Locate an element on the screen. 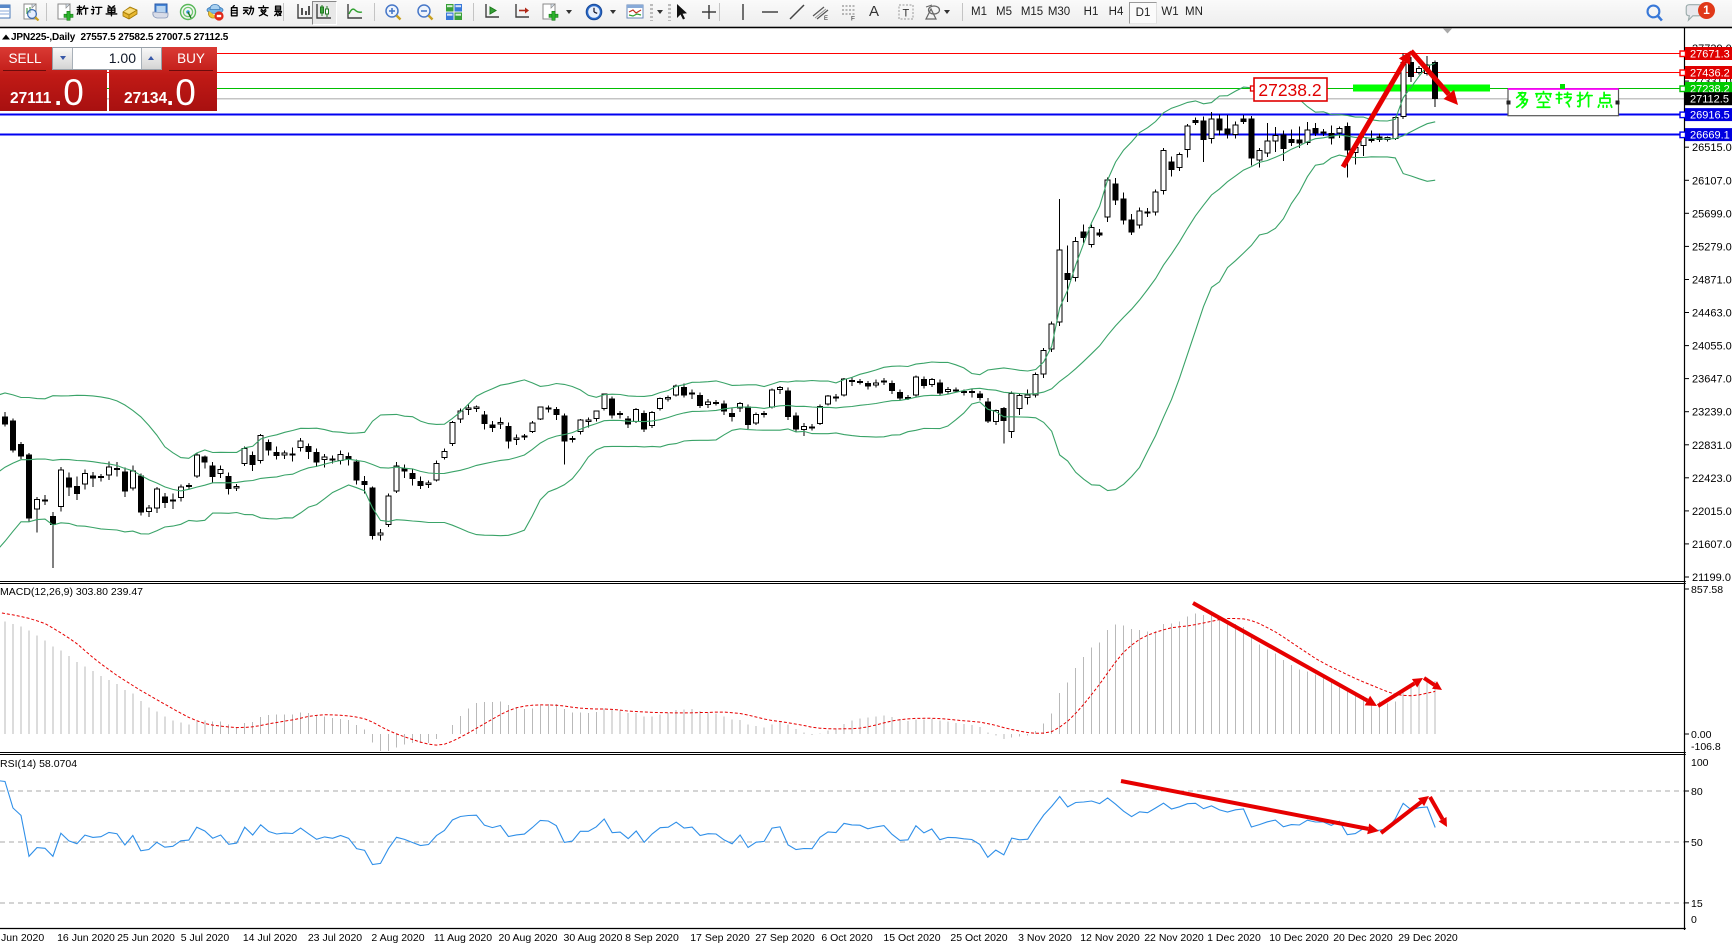 Image resolution: width=1732 pixels, height=946 pixels. svg-text: 27238.2 is located at coordinates (1289, 90).